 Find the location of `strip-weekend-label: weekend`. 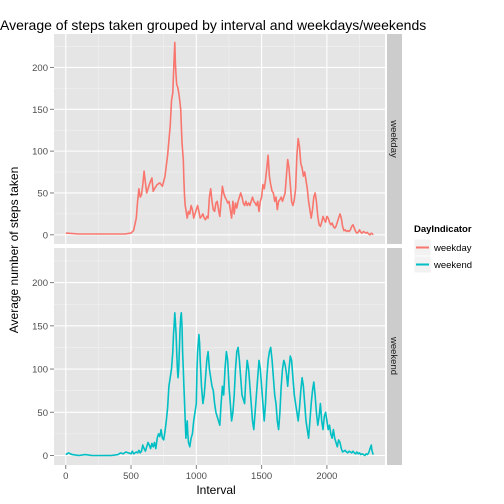

strip-weekend-label: weekend is located at coordinates (393, 355).